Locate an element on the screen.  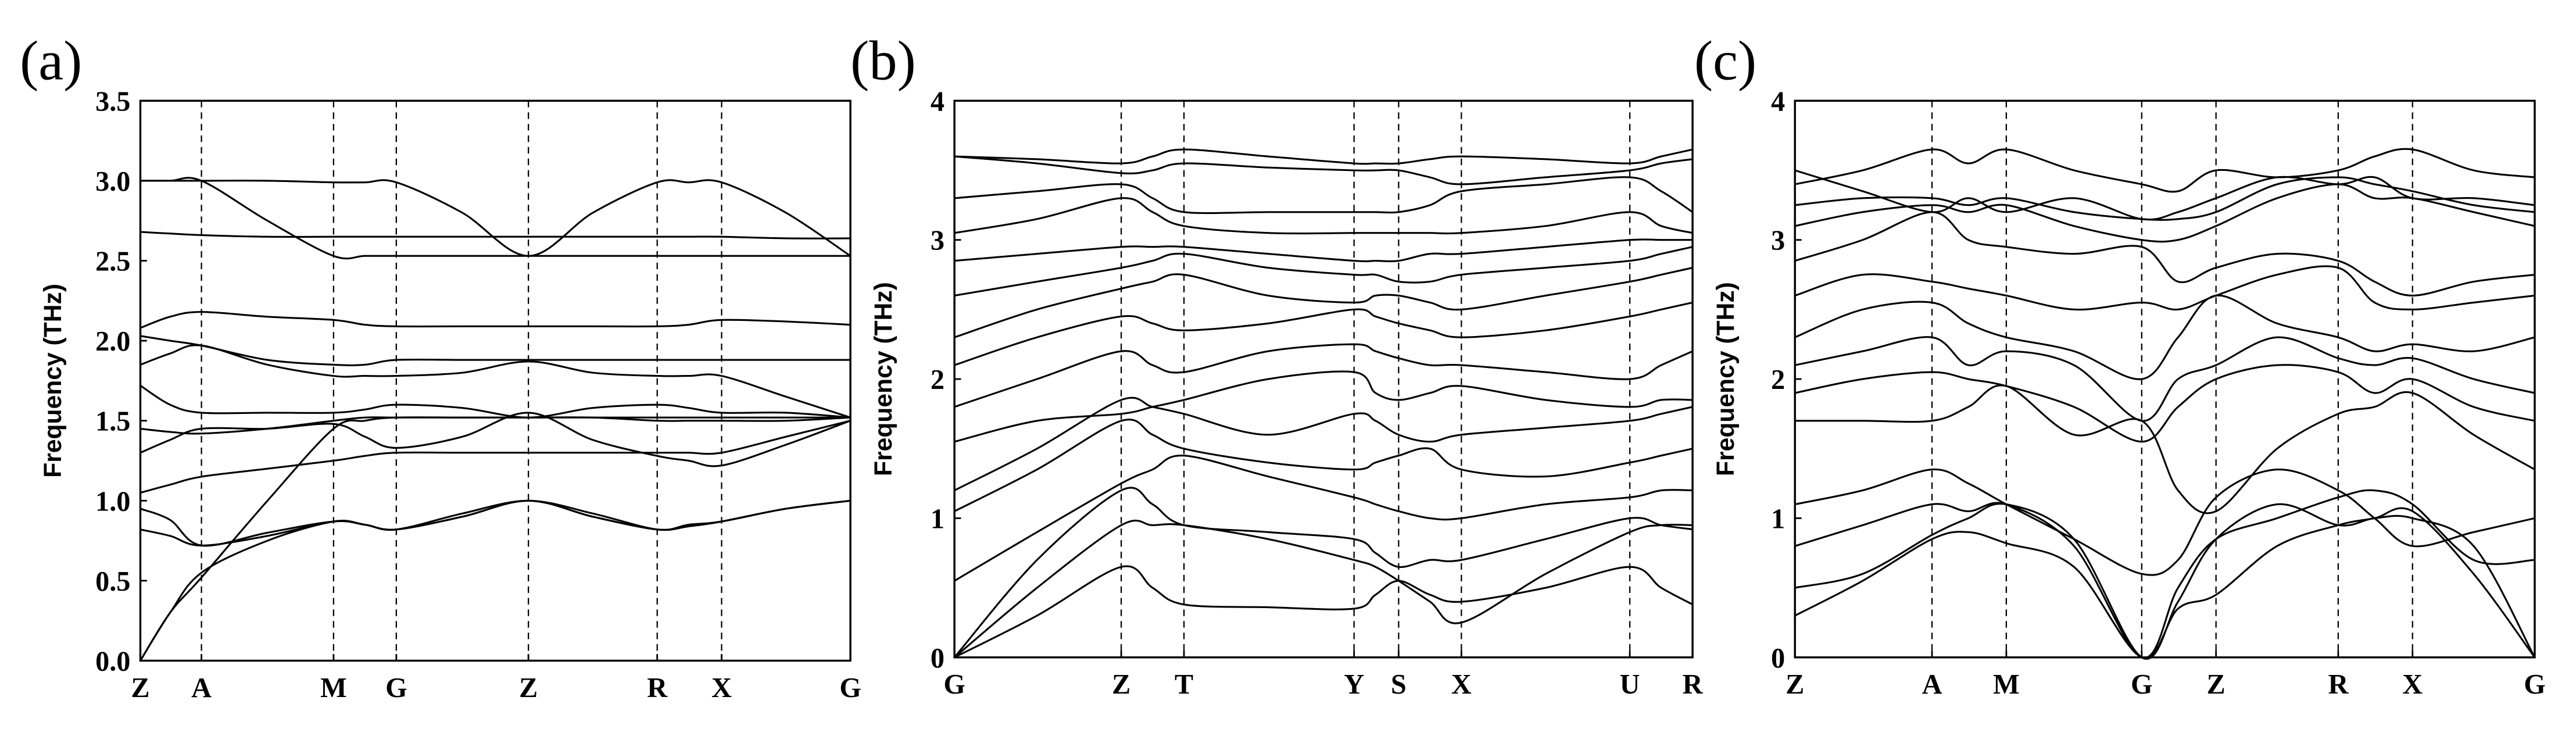
y-tick-label: 3.0 is located at coordinates (113, 181).